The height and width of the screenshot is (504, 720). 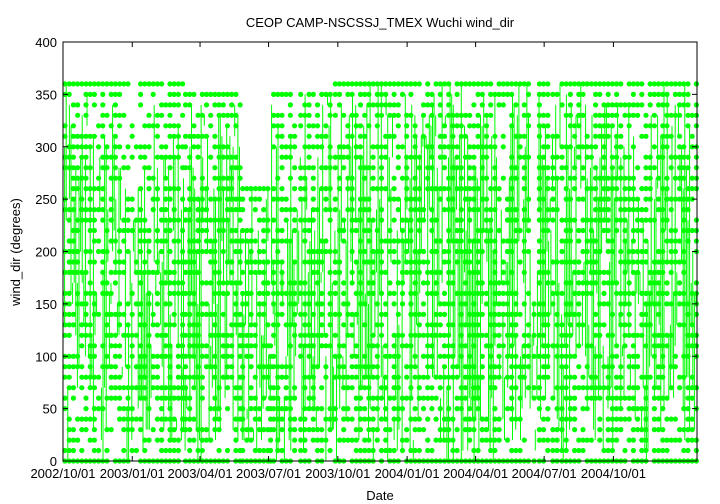 What do you see at coordinates (419, 388) in the screenshot?
I see `data-point-2024` at bounding box center [419, 388].